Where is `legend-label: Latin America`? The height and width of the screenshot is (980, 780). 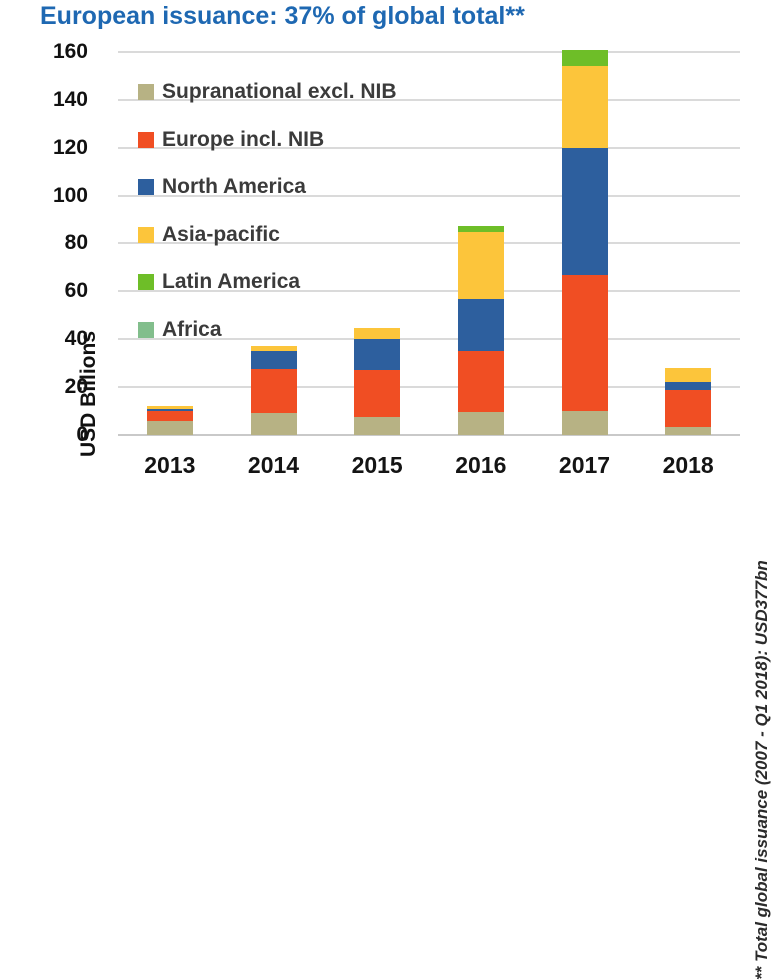 legend-label: Latin America is located at coordinates (231, 282).